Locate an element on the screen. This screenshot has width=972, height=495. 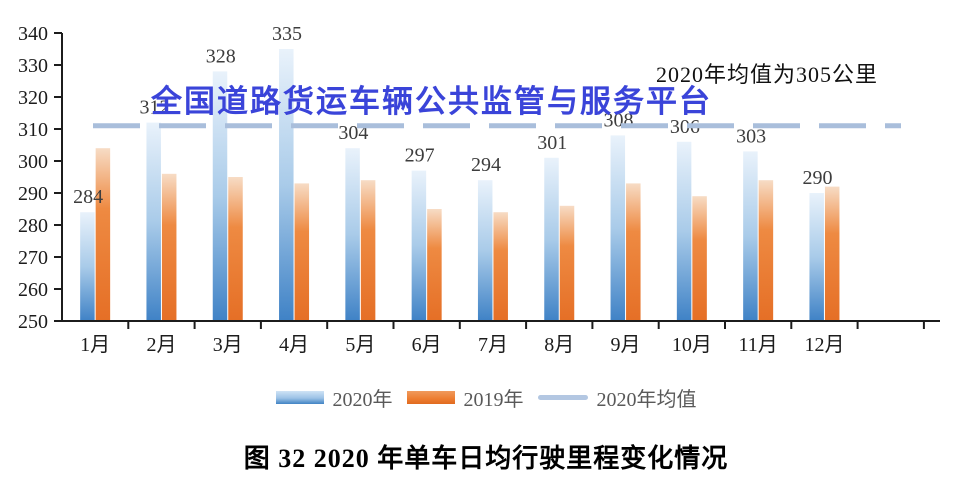
bar-2019-2月 is located at coordinates (169, 247).